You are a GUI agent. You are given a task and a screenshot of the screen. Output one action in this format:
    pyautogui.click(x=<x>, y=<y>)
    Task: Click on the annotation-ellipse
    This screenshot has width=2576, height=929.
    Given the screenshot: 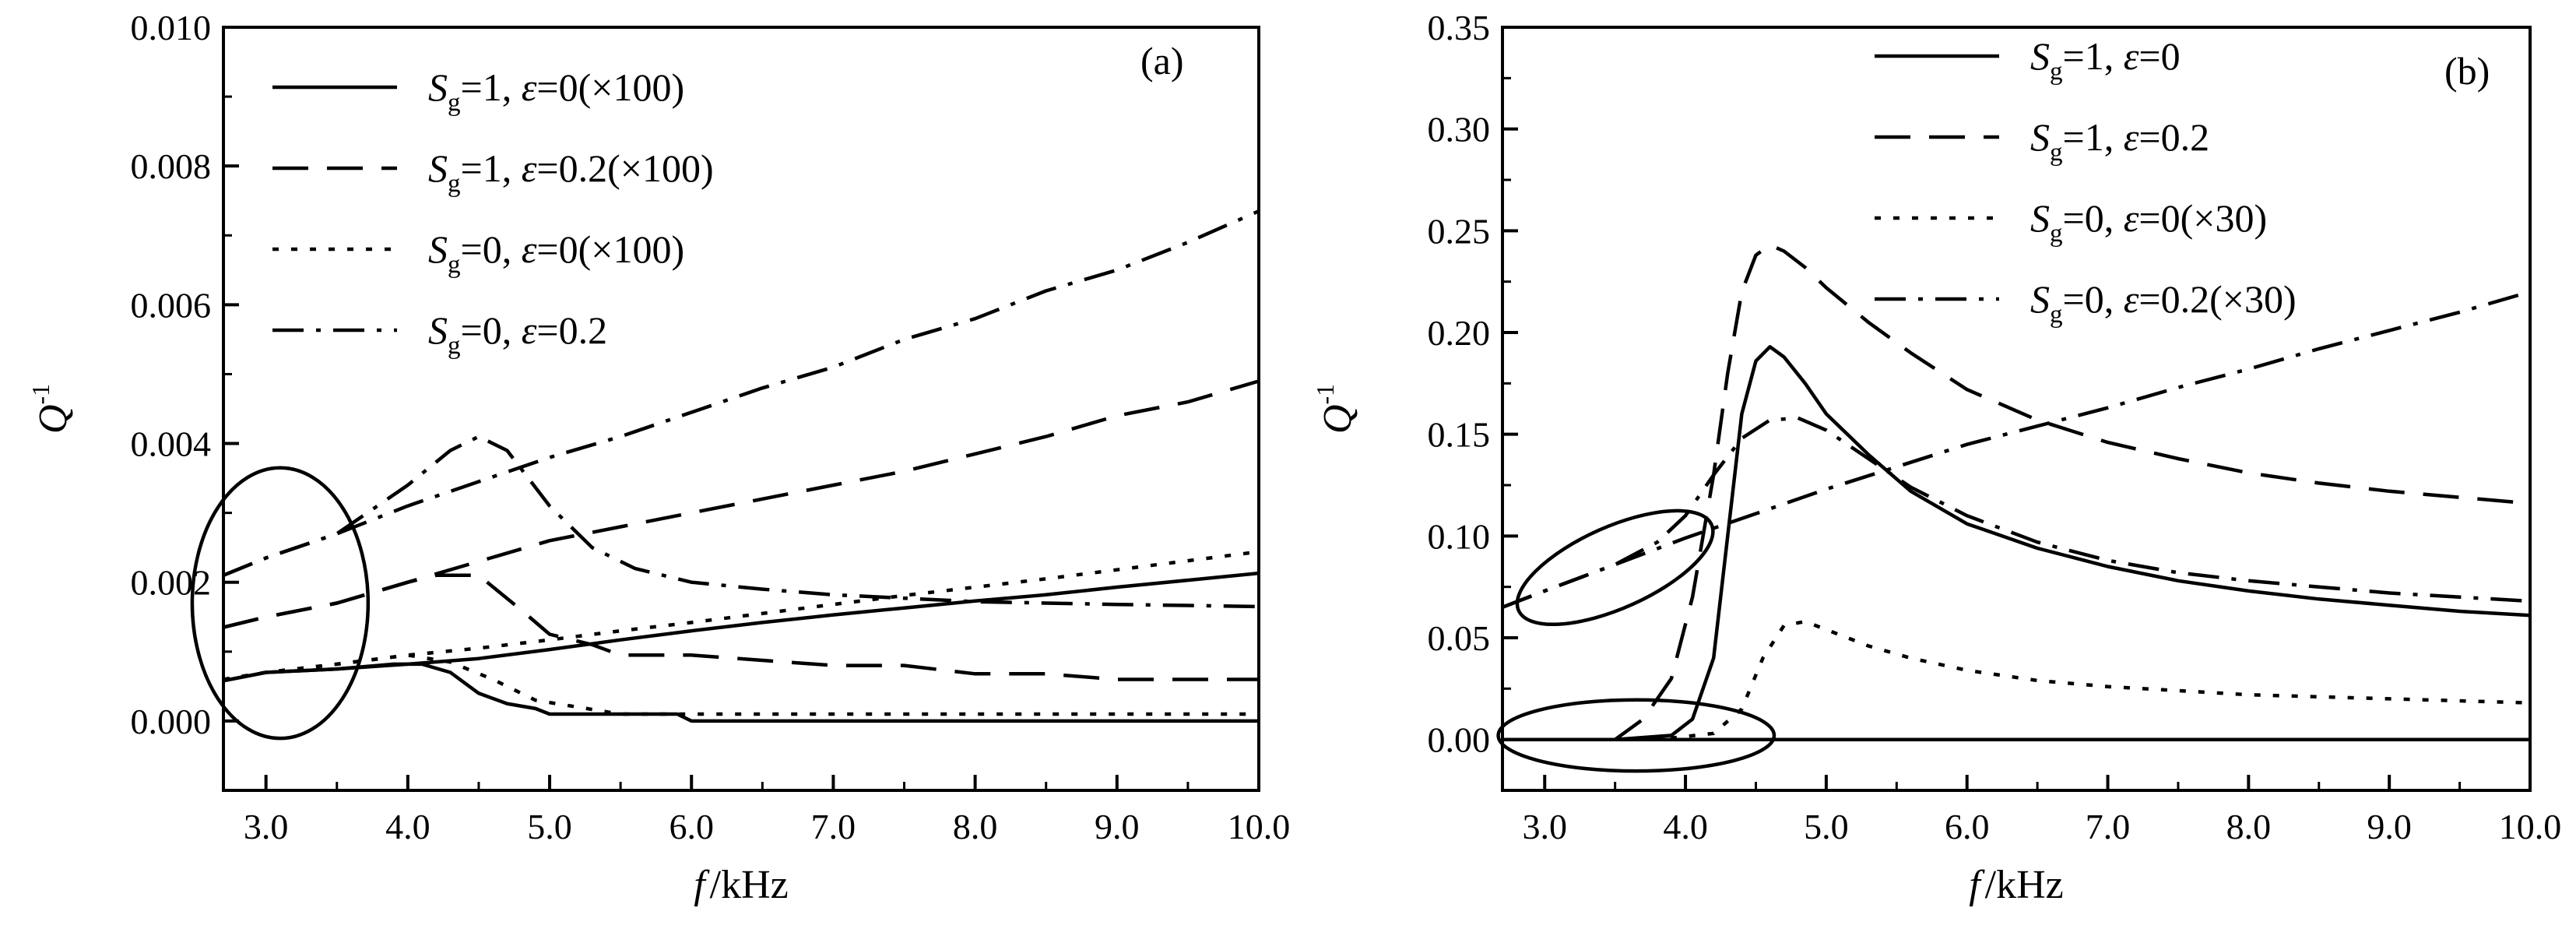 What is the action you would take?
    pyautogui.click(x=1615, y=567)
    